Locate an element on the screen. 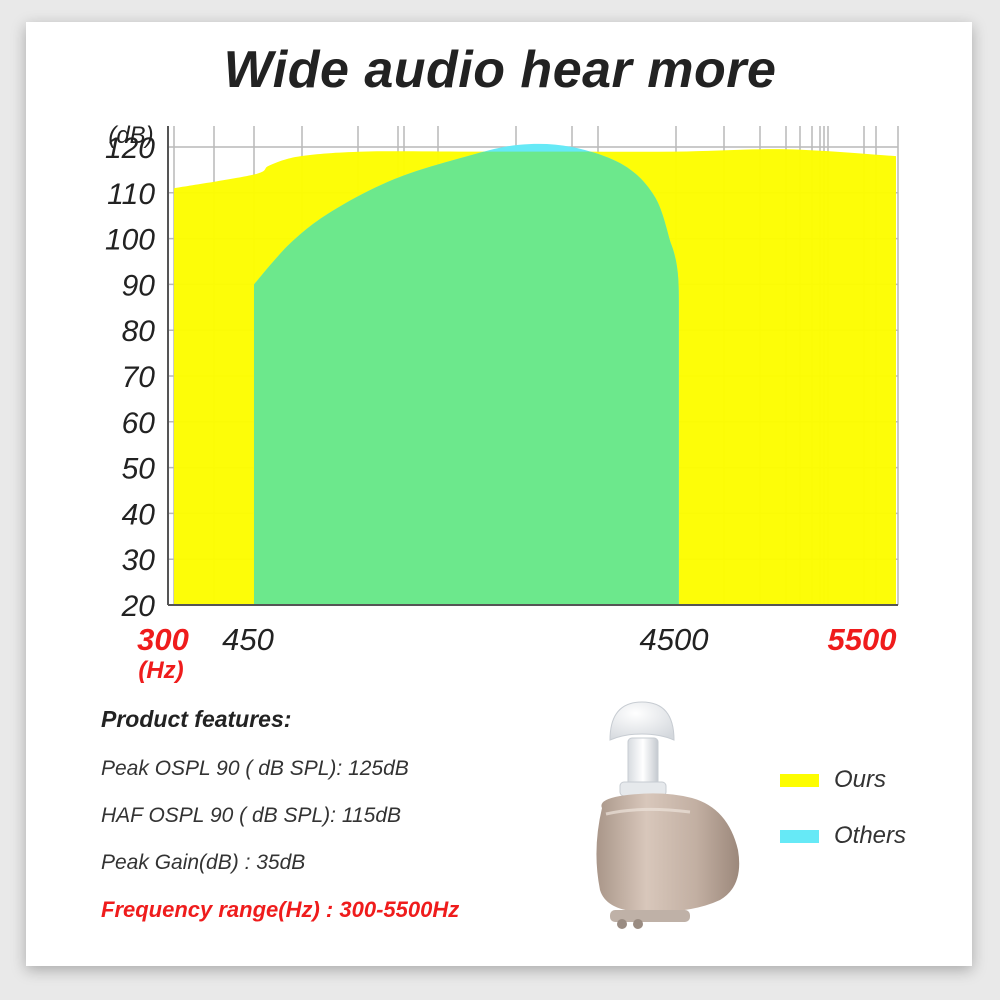 The image size is (1000, 1000). x-axis-unit: (Hz) is located at coordinates (160, 670).